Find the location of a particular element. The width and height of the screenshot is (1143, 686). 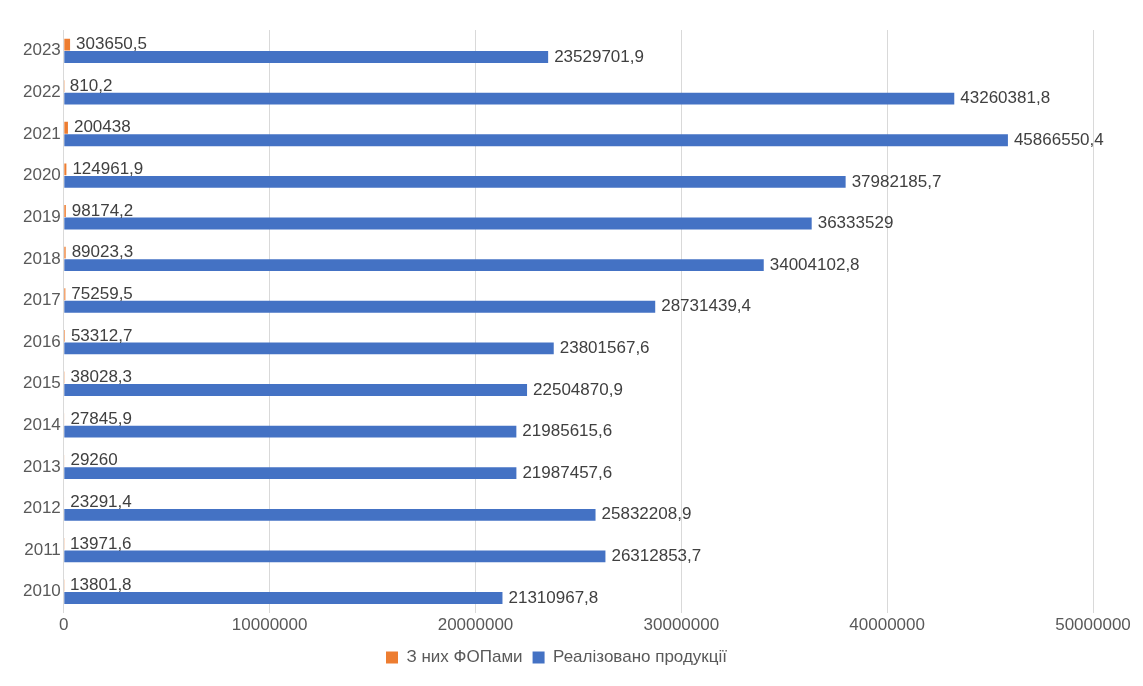

data-label: 53312,7 is located at coordinates (101, 335).